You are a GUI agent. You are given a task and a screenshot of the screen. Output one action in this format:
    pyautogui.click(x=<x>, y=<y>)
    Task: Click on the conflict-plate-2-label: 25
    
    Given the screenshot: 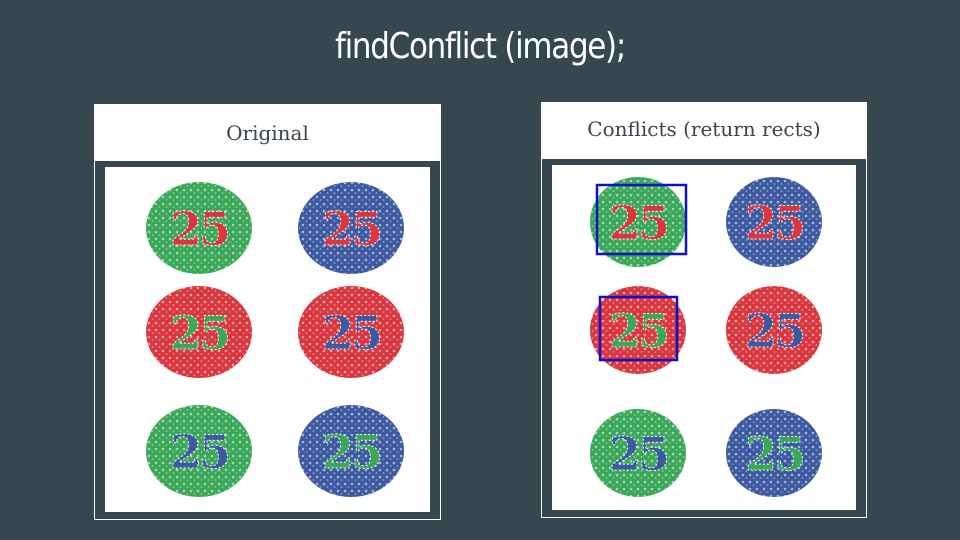 What is the action you would take?
    pyautogui.click(x=638, y=331)
    